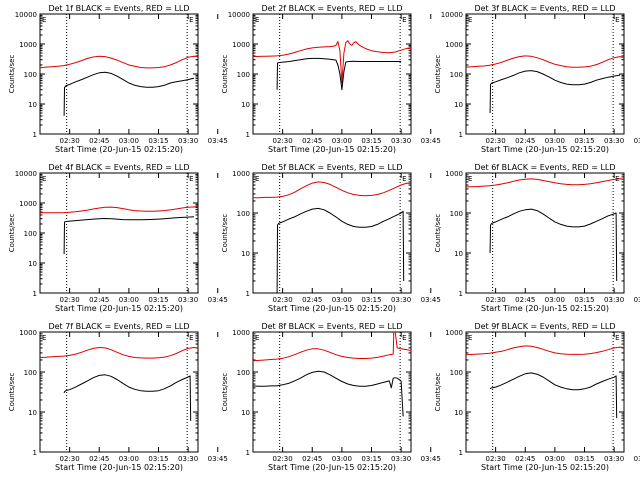  Describe the element at coordinates (118, 167) in the screenshot. I see `chart-title: Det 4f BLACK = Events, RED = LLD` at that location.